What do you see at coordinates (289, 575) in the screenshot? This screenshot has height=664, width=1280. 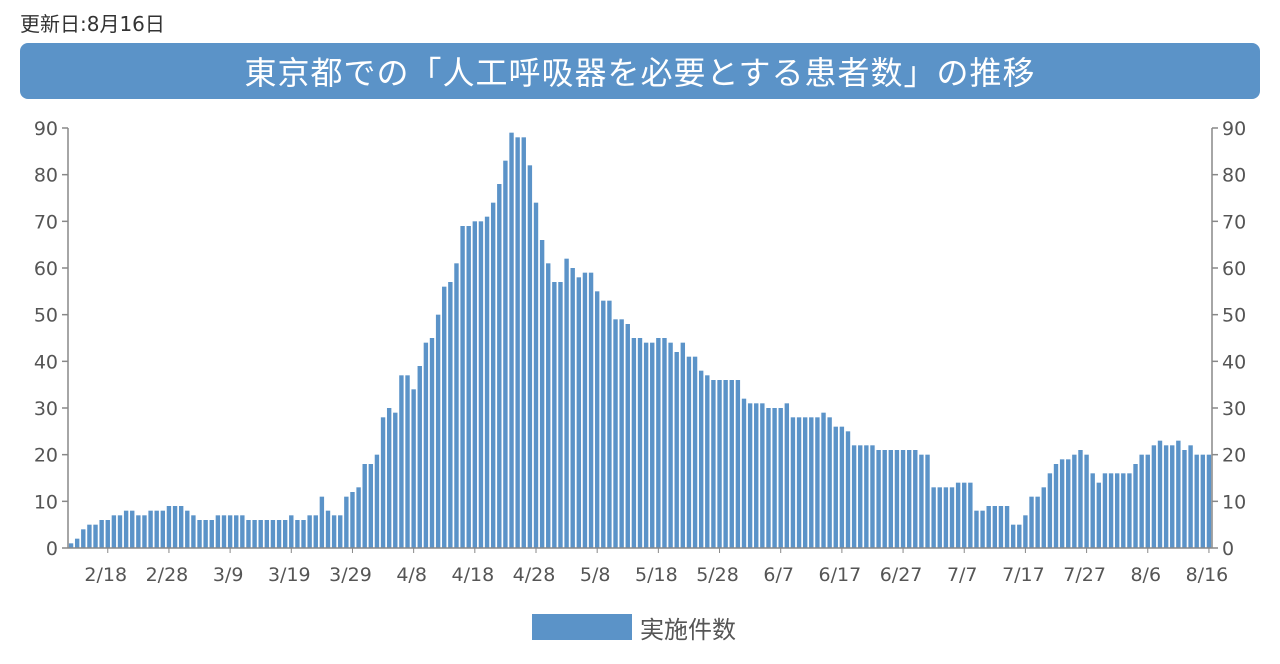 I see `x-tick-label: 3/19` at bounding box center [289, 575].